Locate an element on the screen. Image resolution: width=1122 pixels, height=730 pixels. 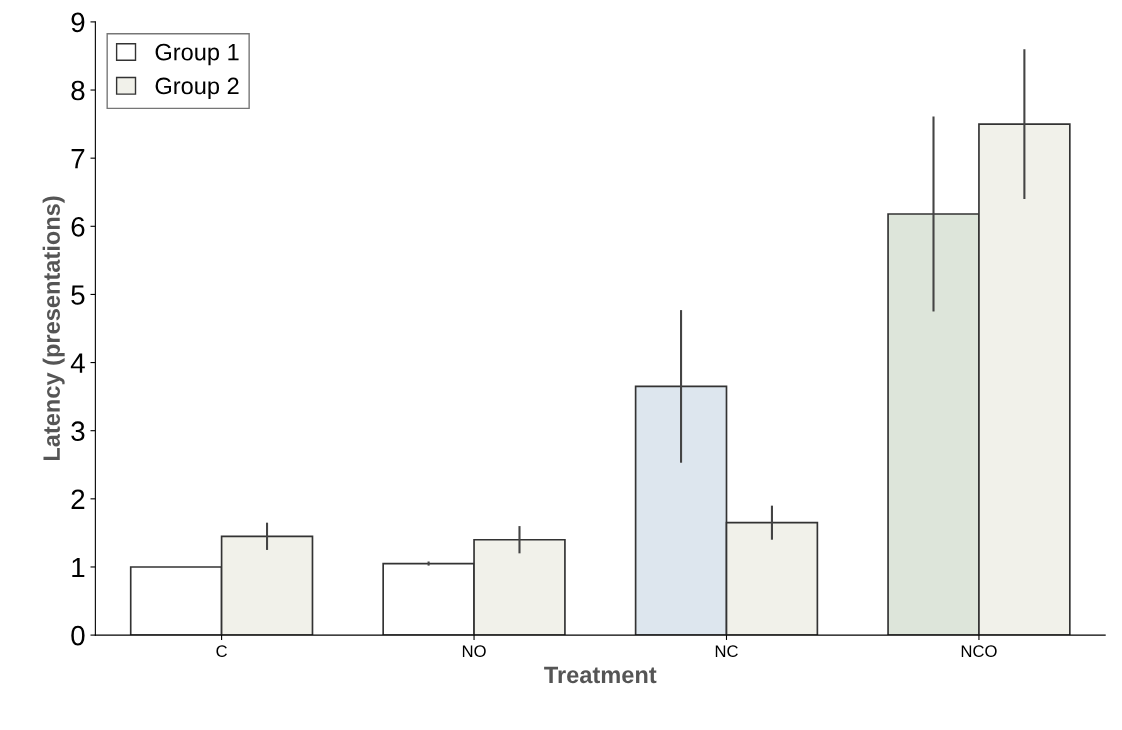
y-tick-label: 4 is located at coordinates (77, 363).